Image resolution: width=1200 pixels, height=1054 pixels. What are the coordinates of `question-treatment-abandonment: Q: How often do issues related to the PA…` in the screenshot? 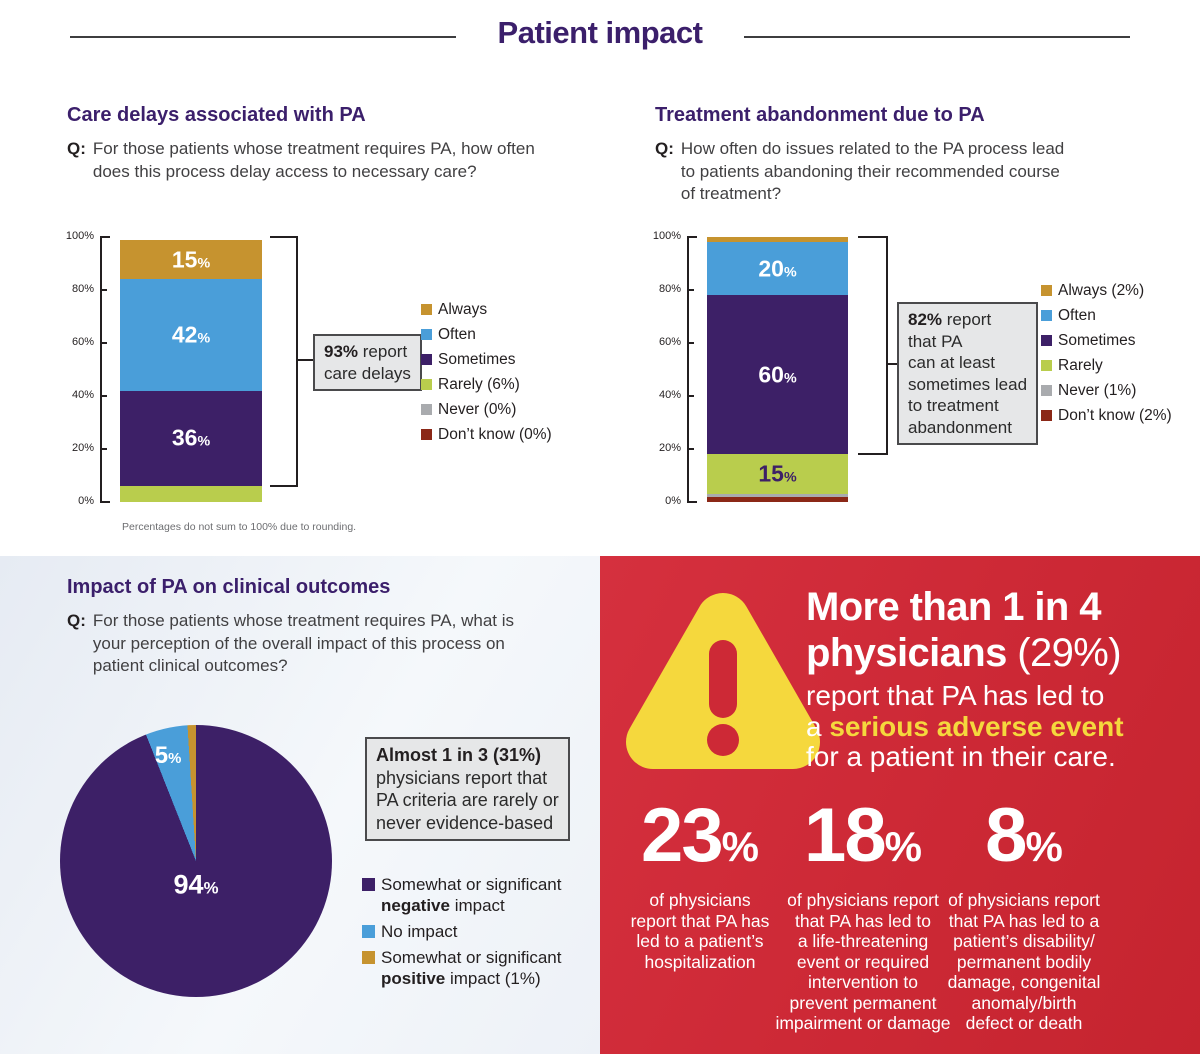 It's located at (859, 172).